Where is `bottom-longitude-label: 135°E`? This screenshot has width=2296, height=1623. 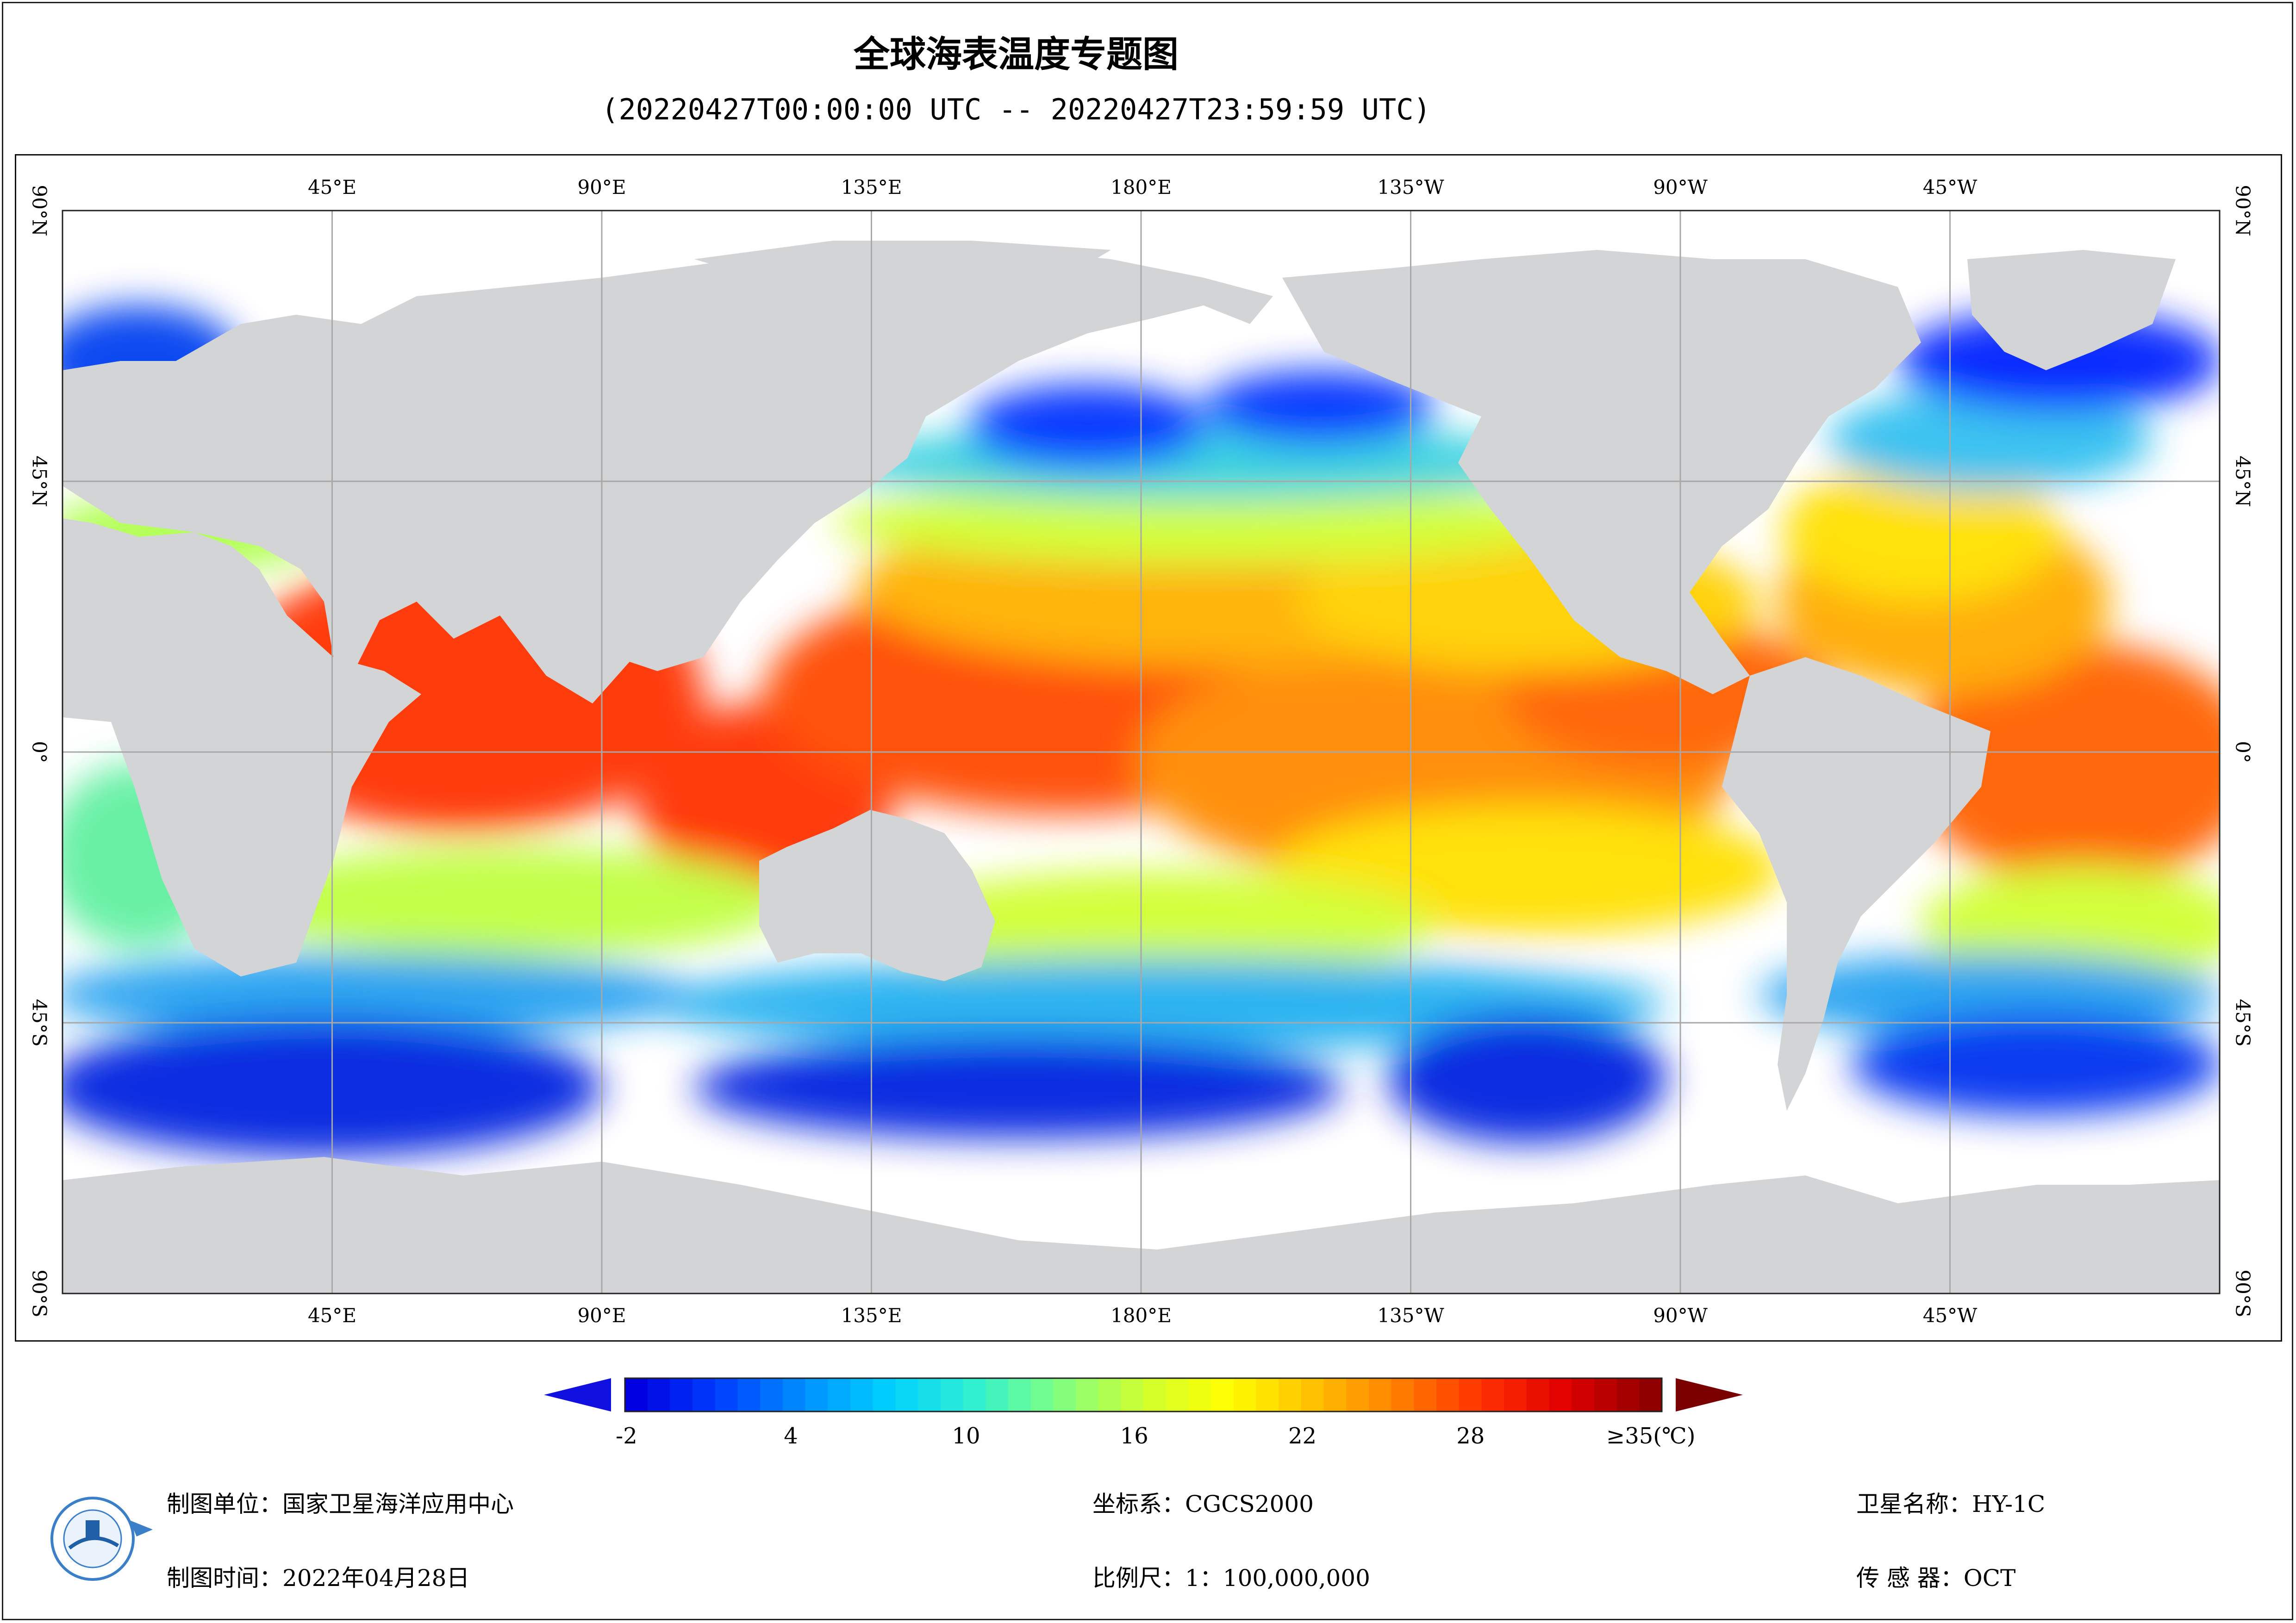
bottom-longitude-label: 135°E is located at coordinates (871, 1315).